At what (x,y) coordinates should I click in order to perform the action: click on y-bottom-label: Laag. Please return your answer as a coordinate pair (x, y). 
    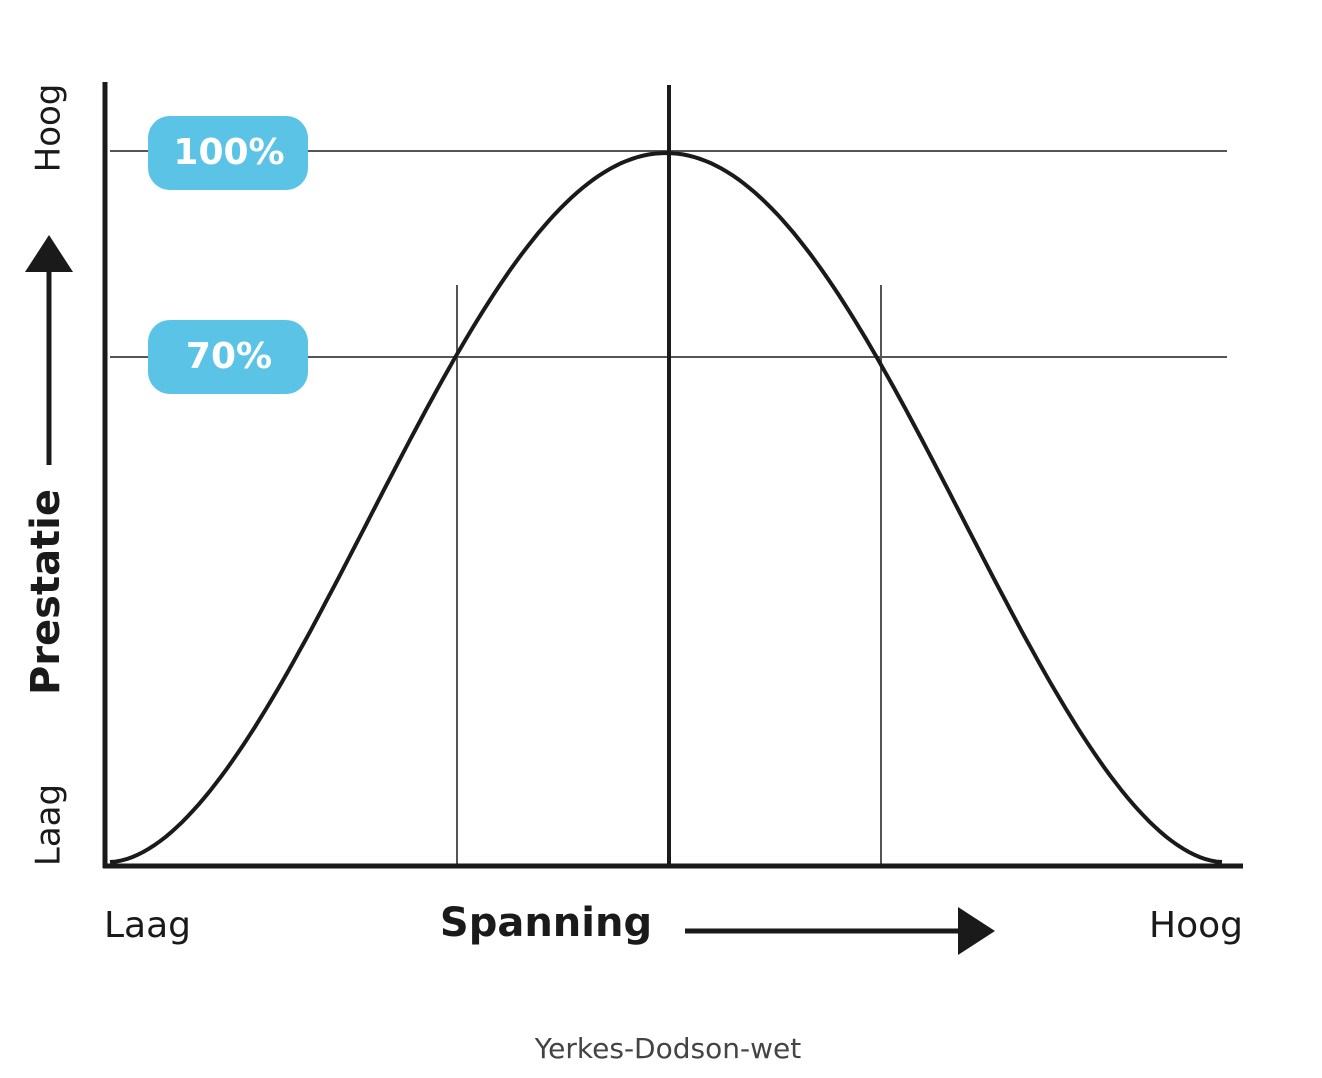
    Looking at the image, I should click on (49, 825).